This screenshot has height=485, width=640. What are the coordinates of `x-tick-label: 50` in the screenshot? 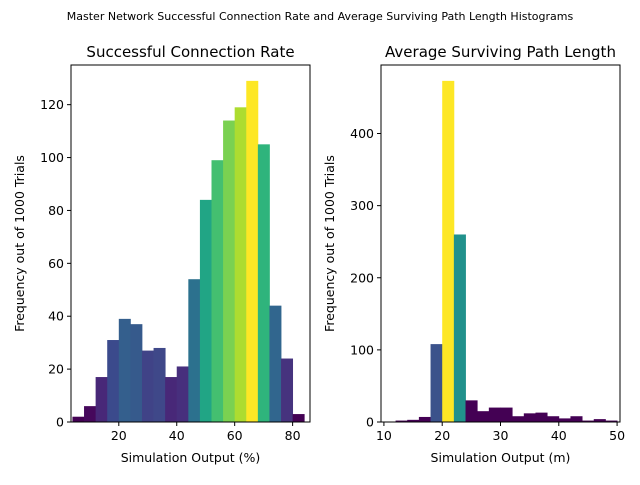 It's located at (617, 435).